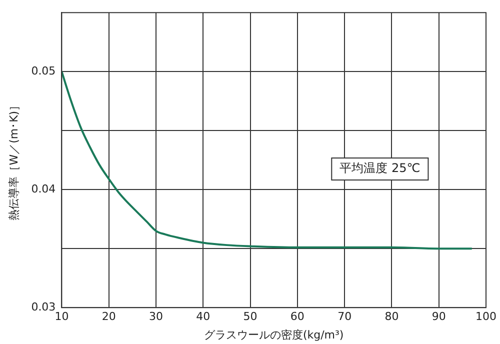 Image resolution: width=500 pixels, height=344 pixels. Describe the element at coordinates (297, 317) in the screenshot. I see `x-tick-label: 60` at that location.